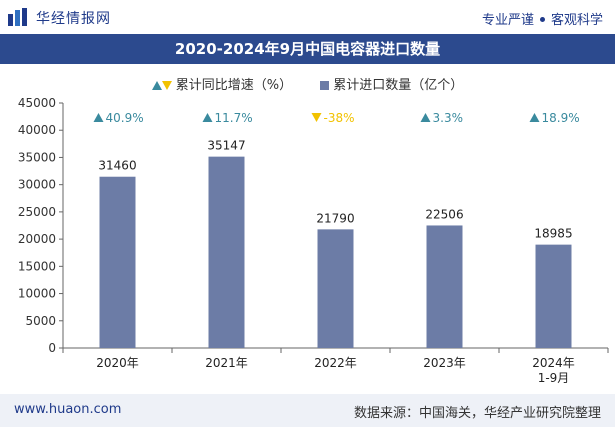 This screenshot has height=427, width=615. I want to click on chart-title: 2020-2024年9月中国电容器进口数量, so click(307, 49).